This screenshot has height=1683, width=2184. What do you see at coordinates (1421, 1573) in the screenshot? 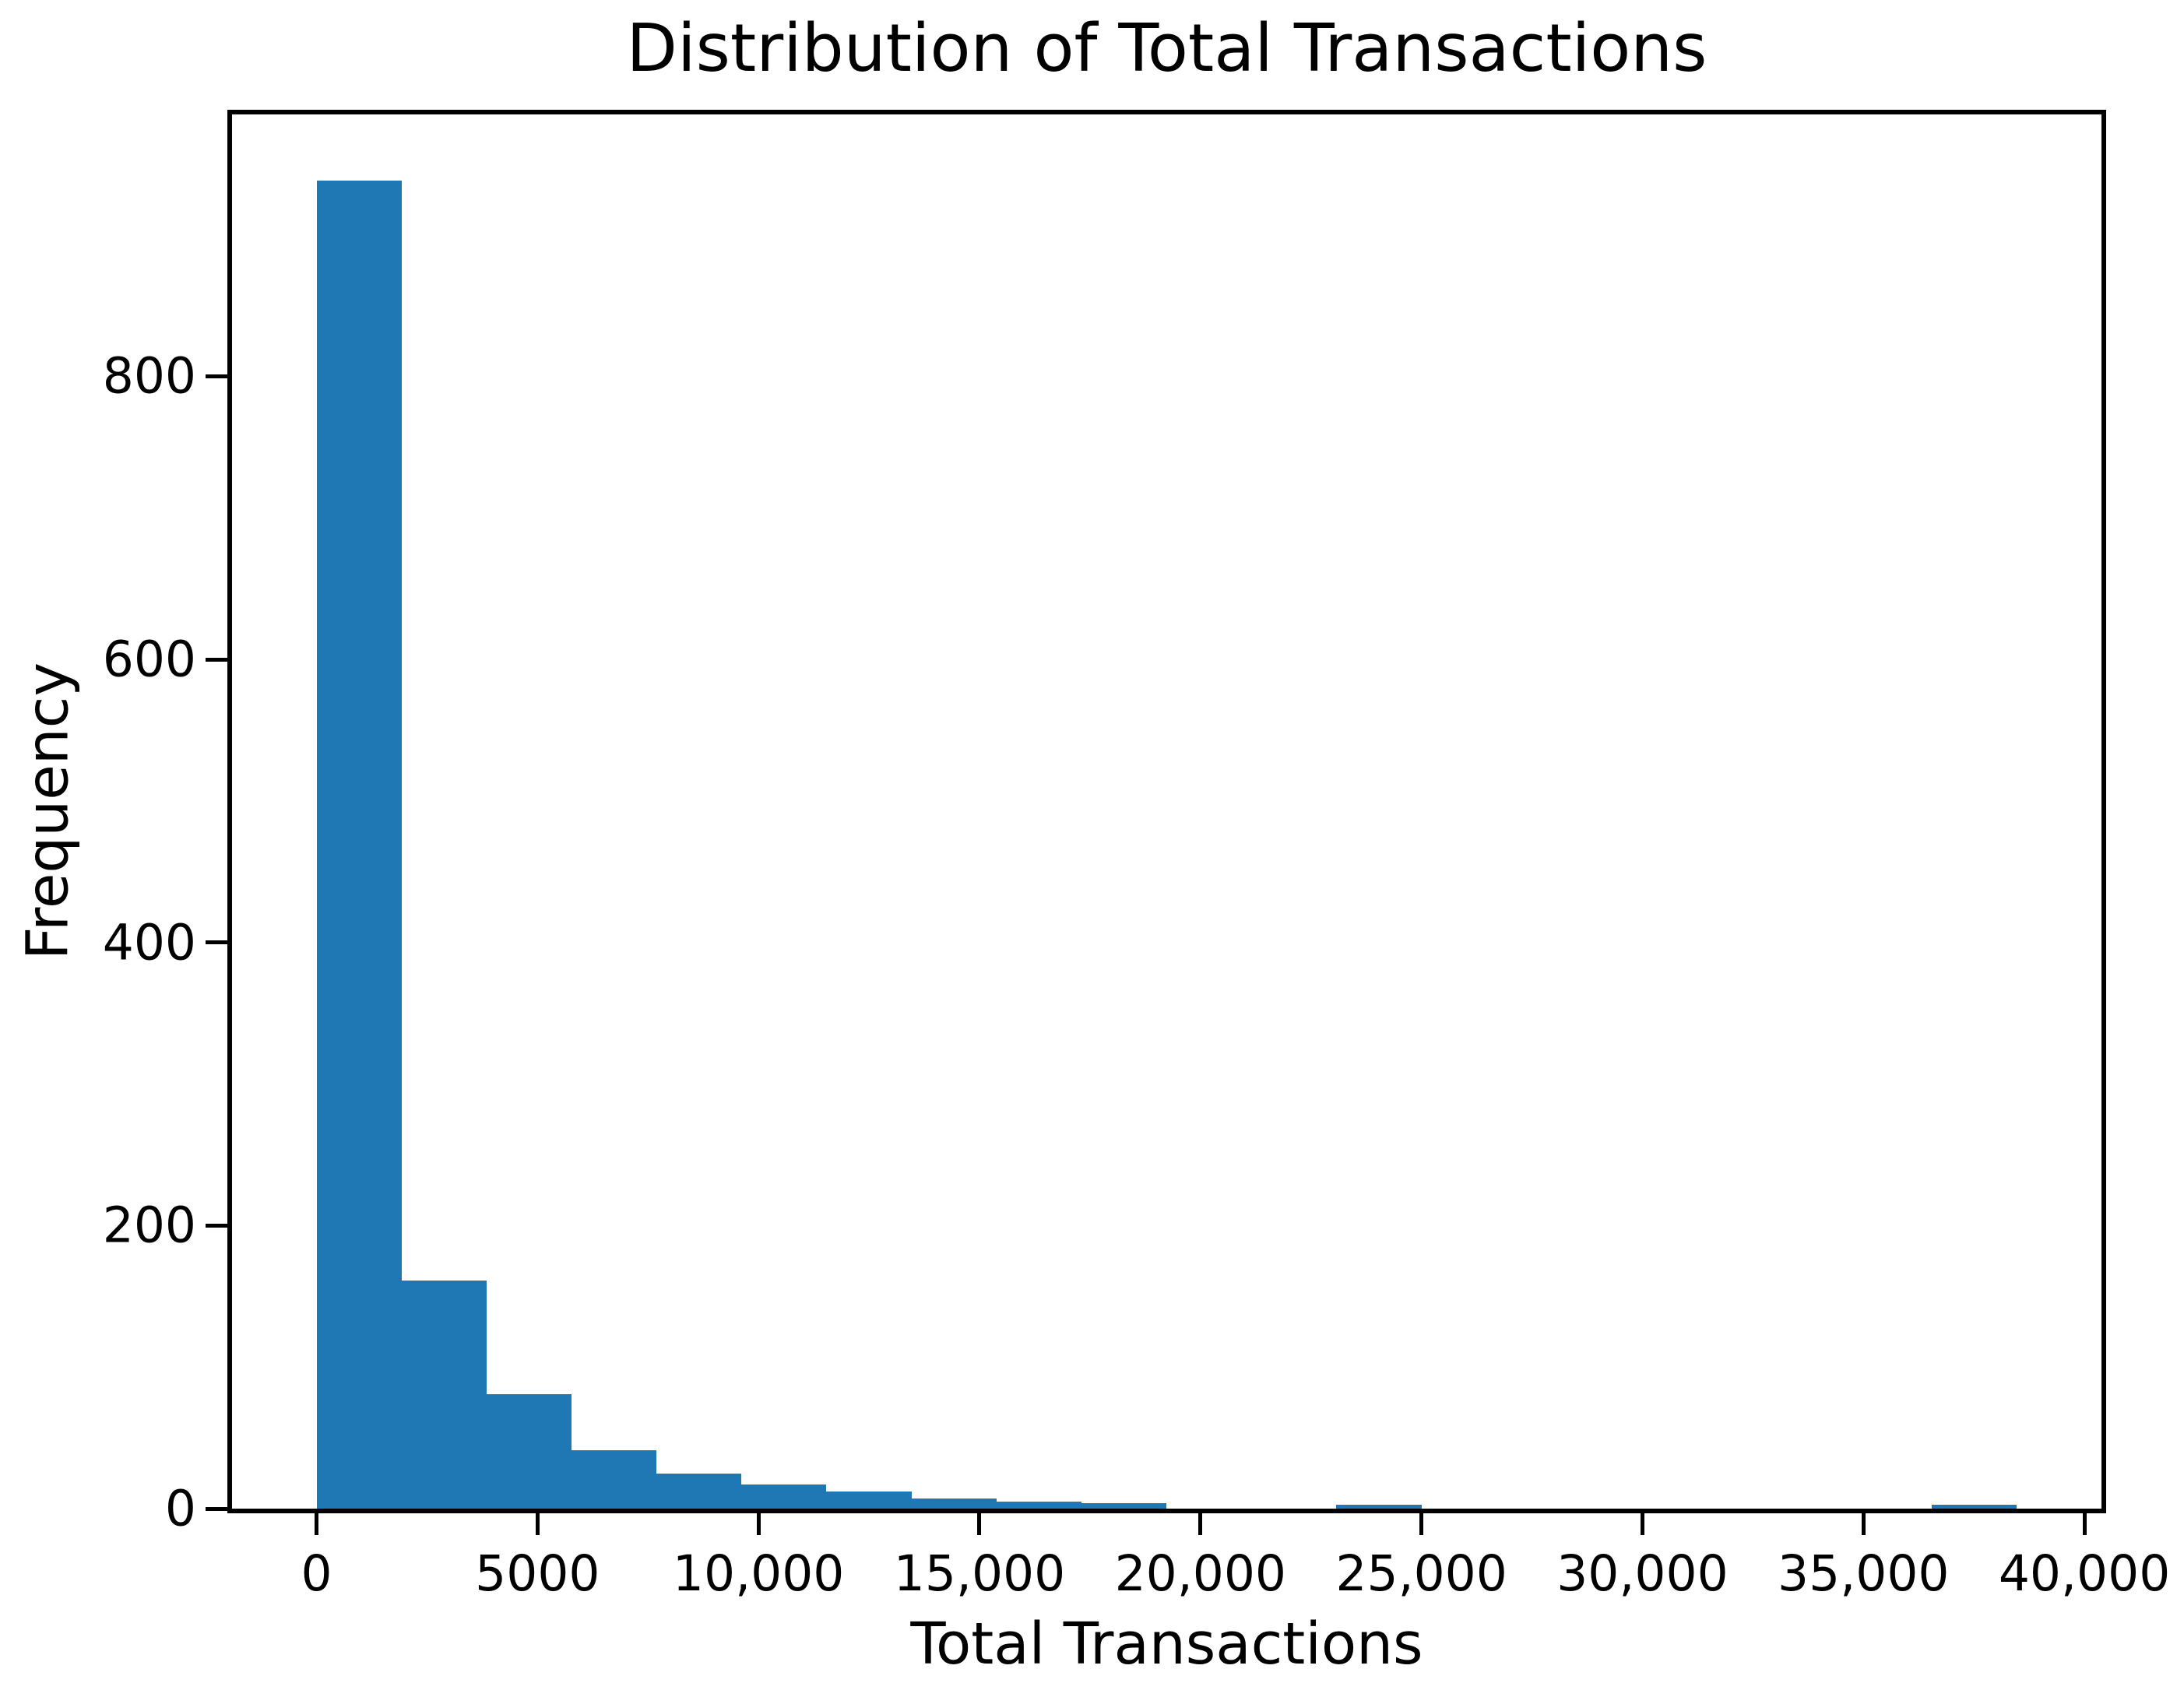
I see `x-axis-tick-label: 25,000` at bounding box center [1421, 1573].